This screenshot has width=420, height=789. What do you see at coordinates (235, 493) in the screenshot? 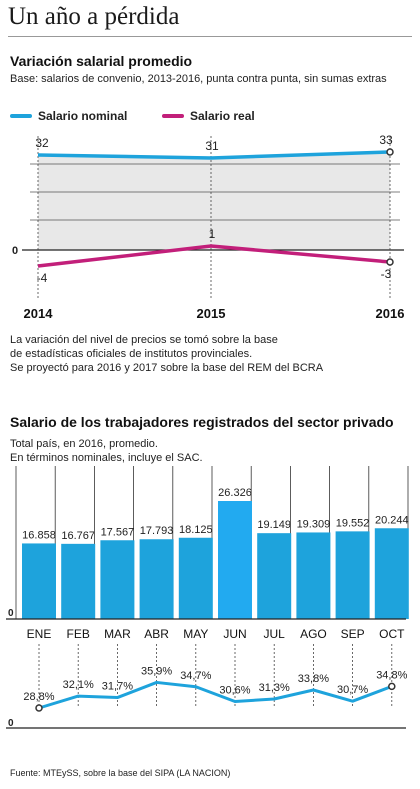
I see `bar-value-JUN: 26.326` at bounding box center [235, 493].